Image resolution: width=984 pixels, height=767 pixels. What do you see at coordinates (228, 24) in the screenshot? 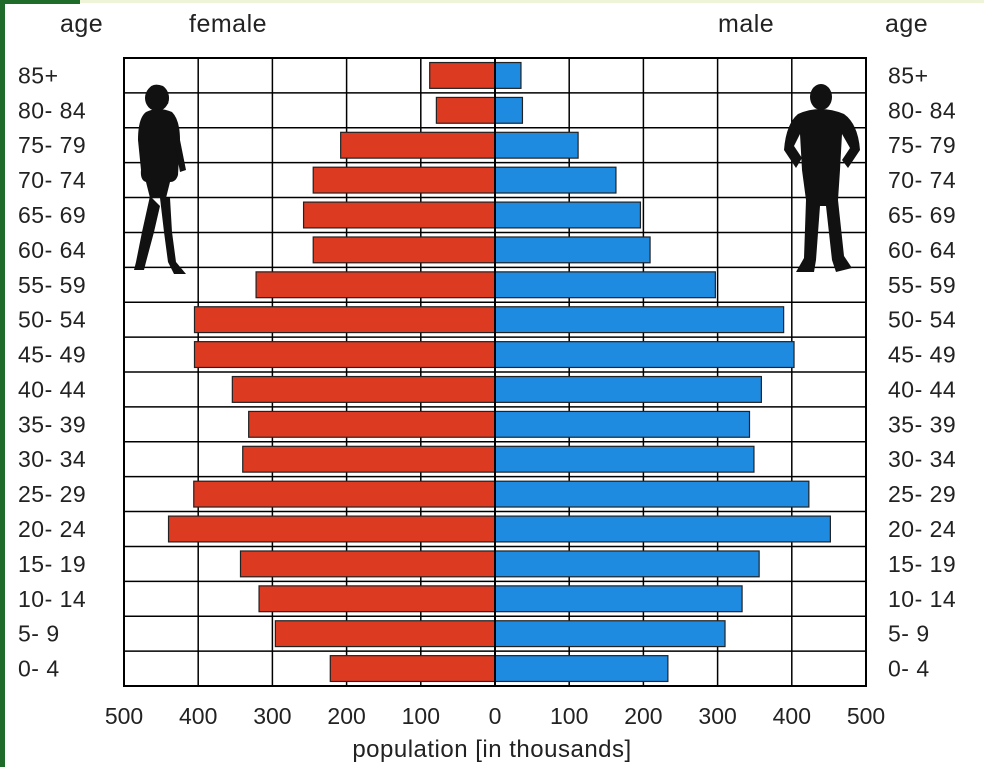
I see `female-header: female` at bounding box center [228, 24].